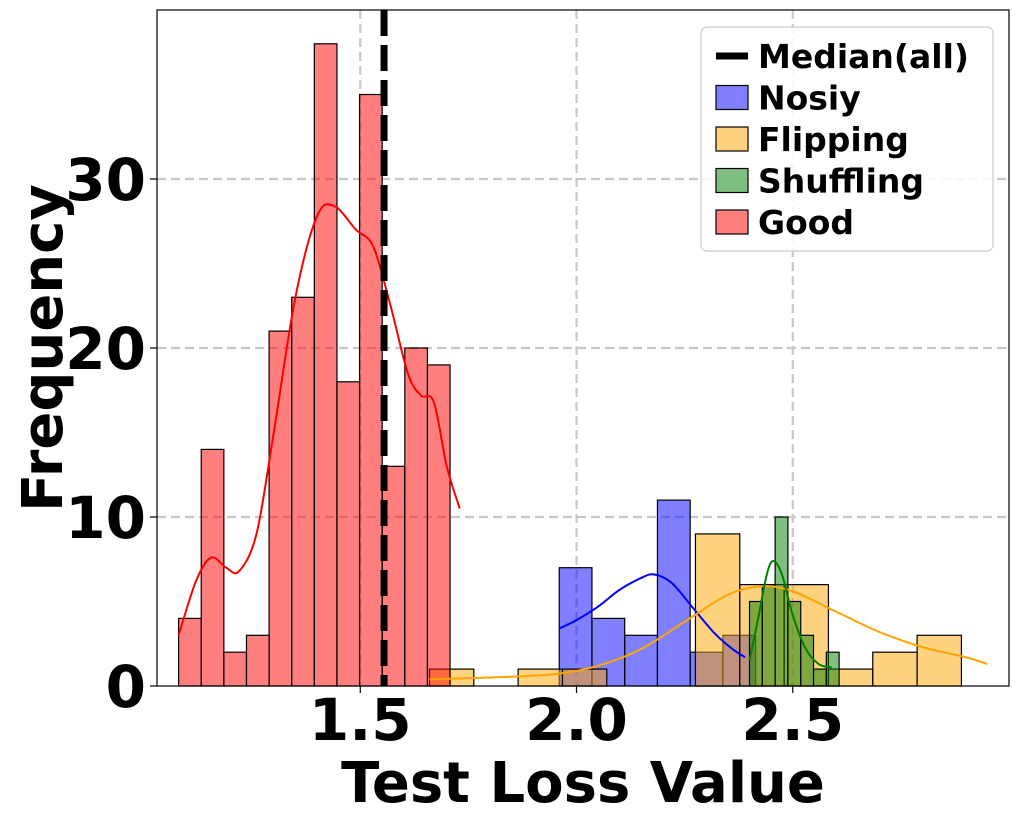 The height and width of the screenshot is (819, 1019). I want to click on y-tick-label: 30, so click(105, 180).